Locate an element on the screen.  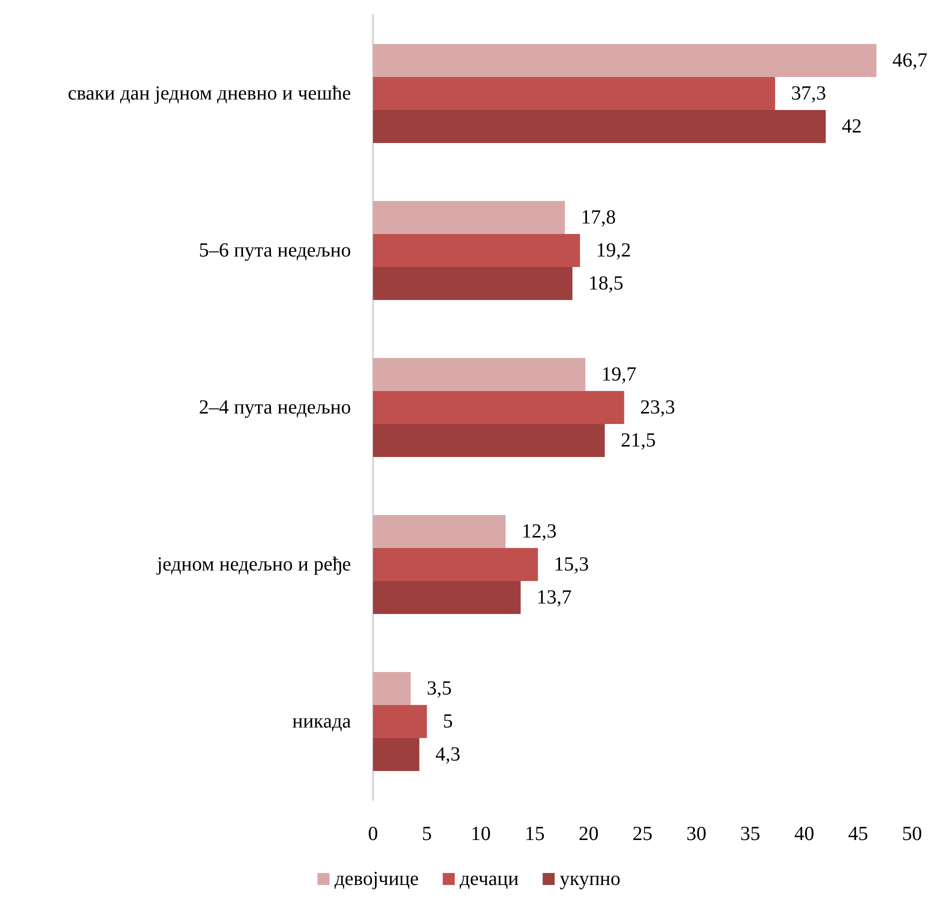
data-label: 17,8 is located at coordinates (598, 217).